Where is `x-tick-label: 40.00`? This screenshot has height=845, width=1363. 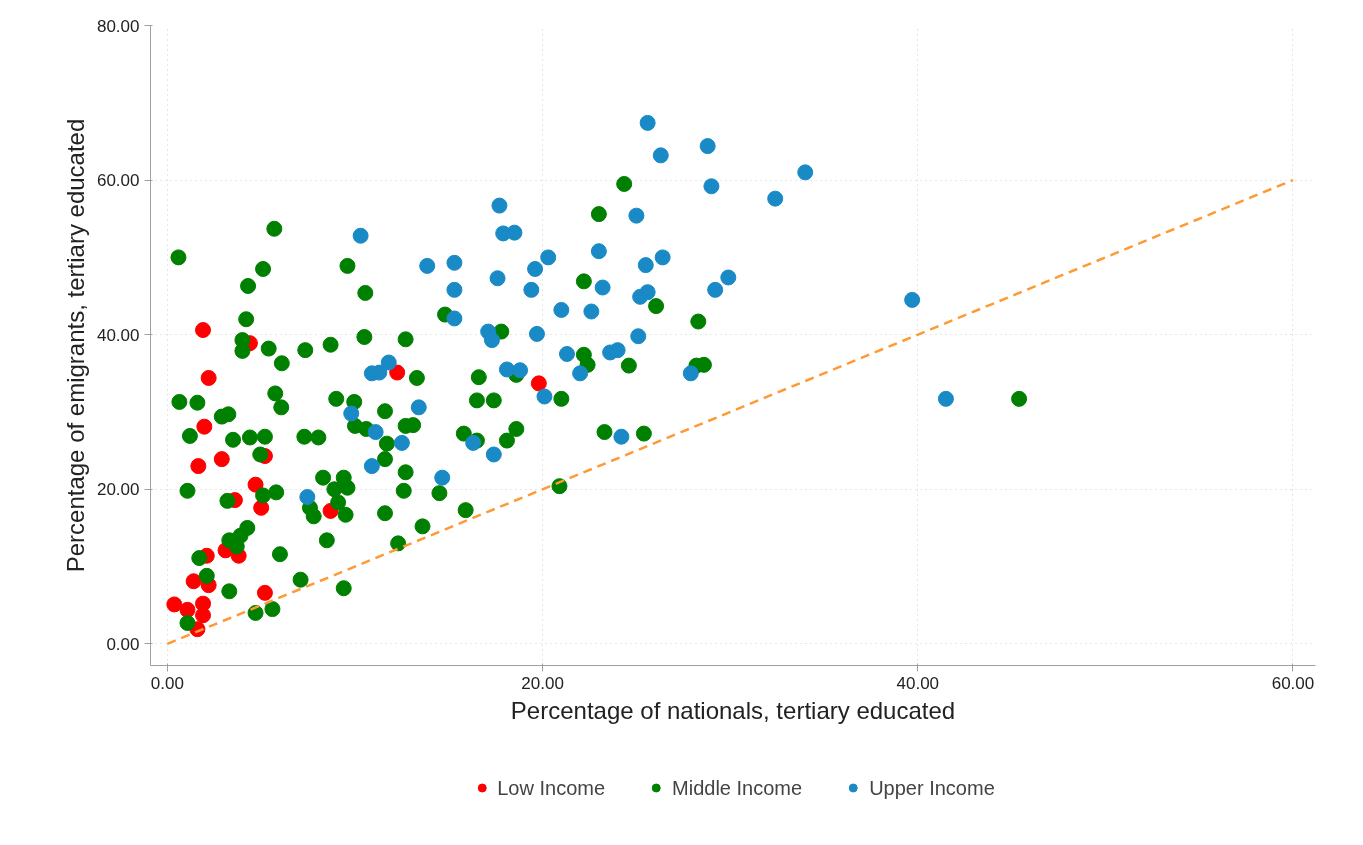
x-tick-label: 40.00 is located at coordinates (918, 683).